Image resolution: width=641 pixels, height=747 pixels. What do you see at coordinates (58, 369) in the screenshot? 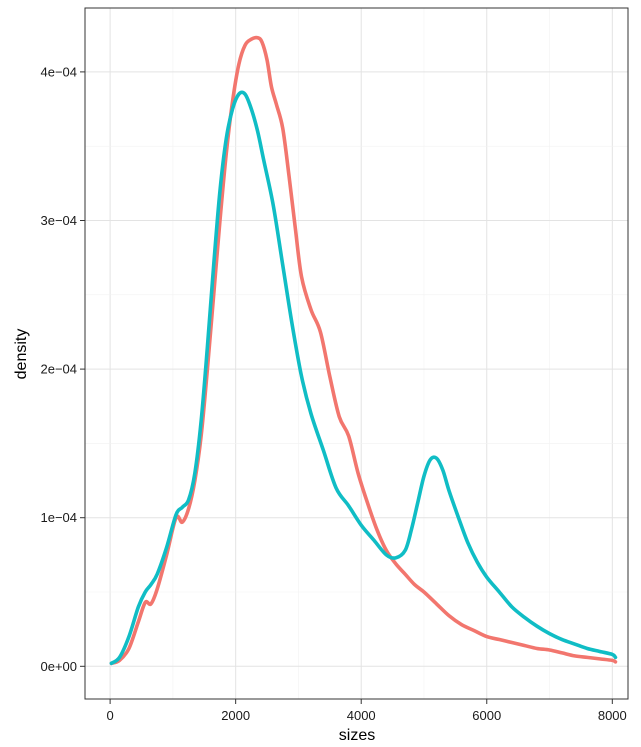
I see `y-tick-label: 2e−04` at bounding box center [58, 369].